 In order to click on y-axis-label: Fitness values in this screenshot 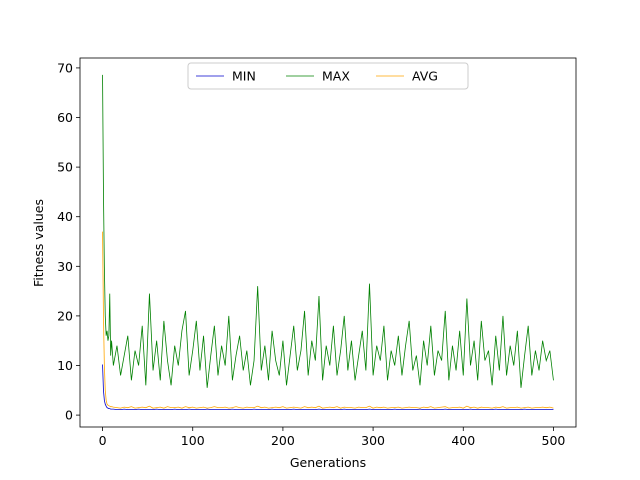, I will do `click(38, 243)`.